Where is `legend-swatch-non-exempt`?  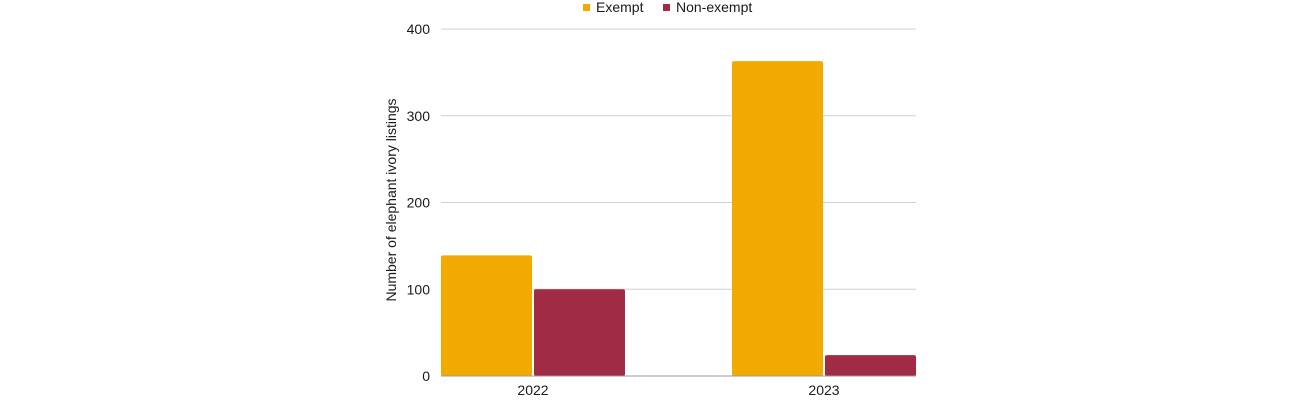 legend-swatch-non-exempt is located at coordinates (666, 7).